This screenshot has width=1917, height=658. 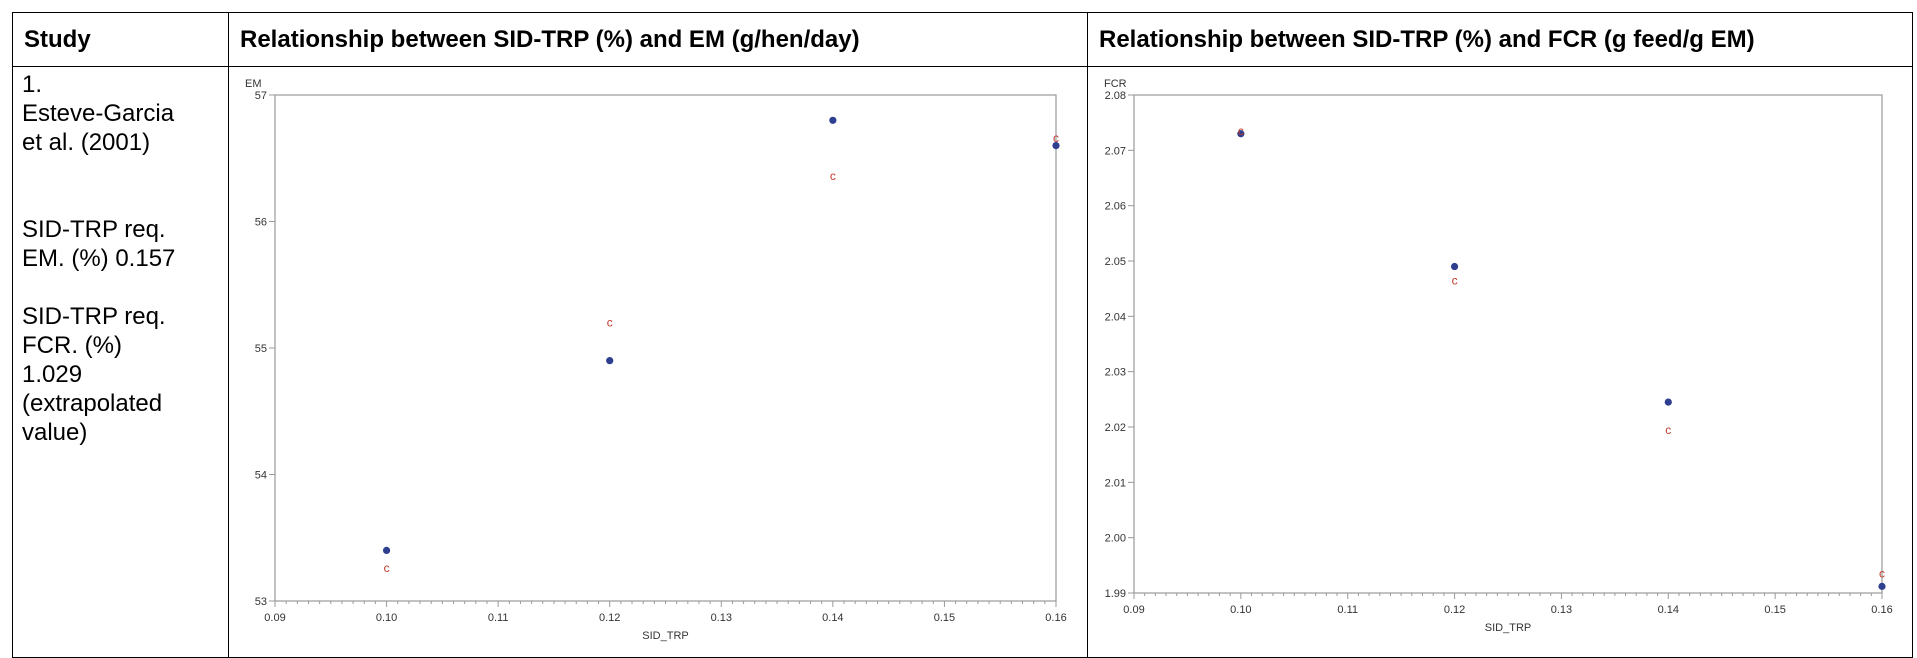 What do you see at coordinates (261, 476) in the screenshot?
I see `c0-y-tick-label: 54` at bounding box center [261, 476].